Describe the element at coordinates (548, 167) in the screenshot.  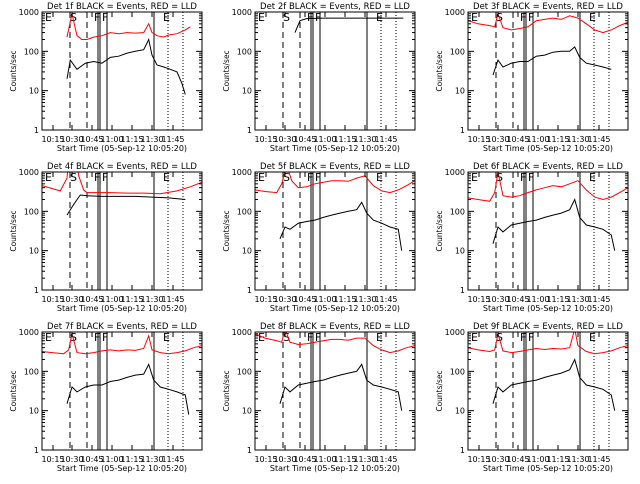
I see `panel-title: Det 6f BLACK = Events, RED = LLD` at that location.